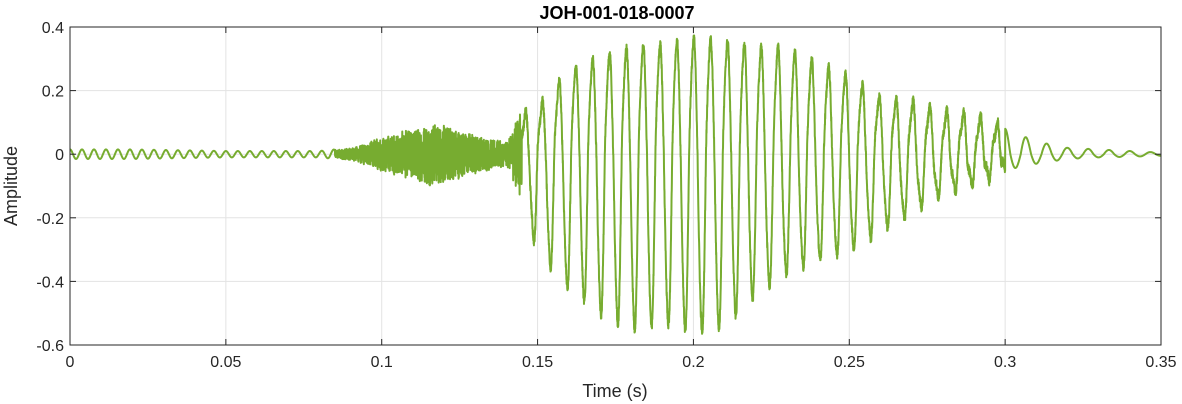 This screenshot has height=404, width=1182. Describe the element at coordinates (1160, 362) in the screenshot. I see `x-tick-label: 0.35` at that location.